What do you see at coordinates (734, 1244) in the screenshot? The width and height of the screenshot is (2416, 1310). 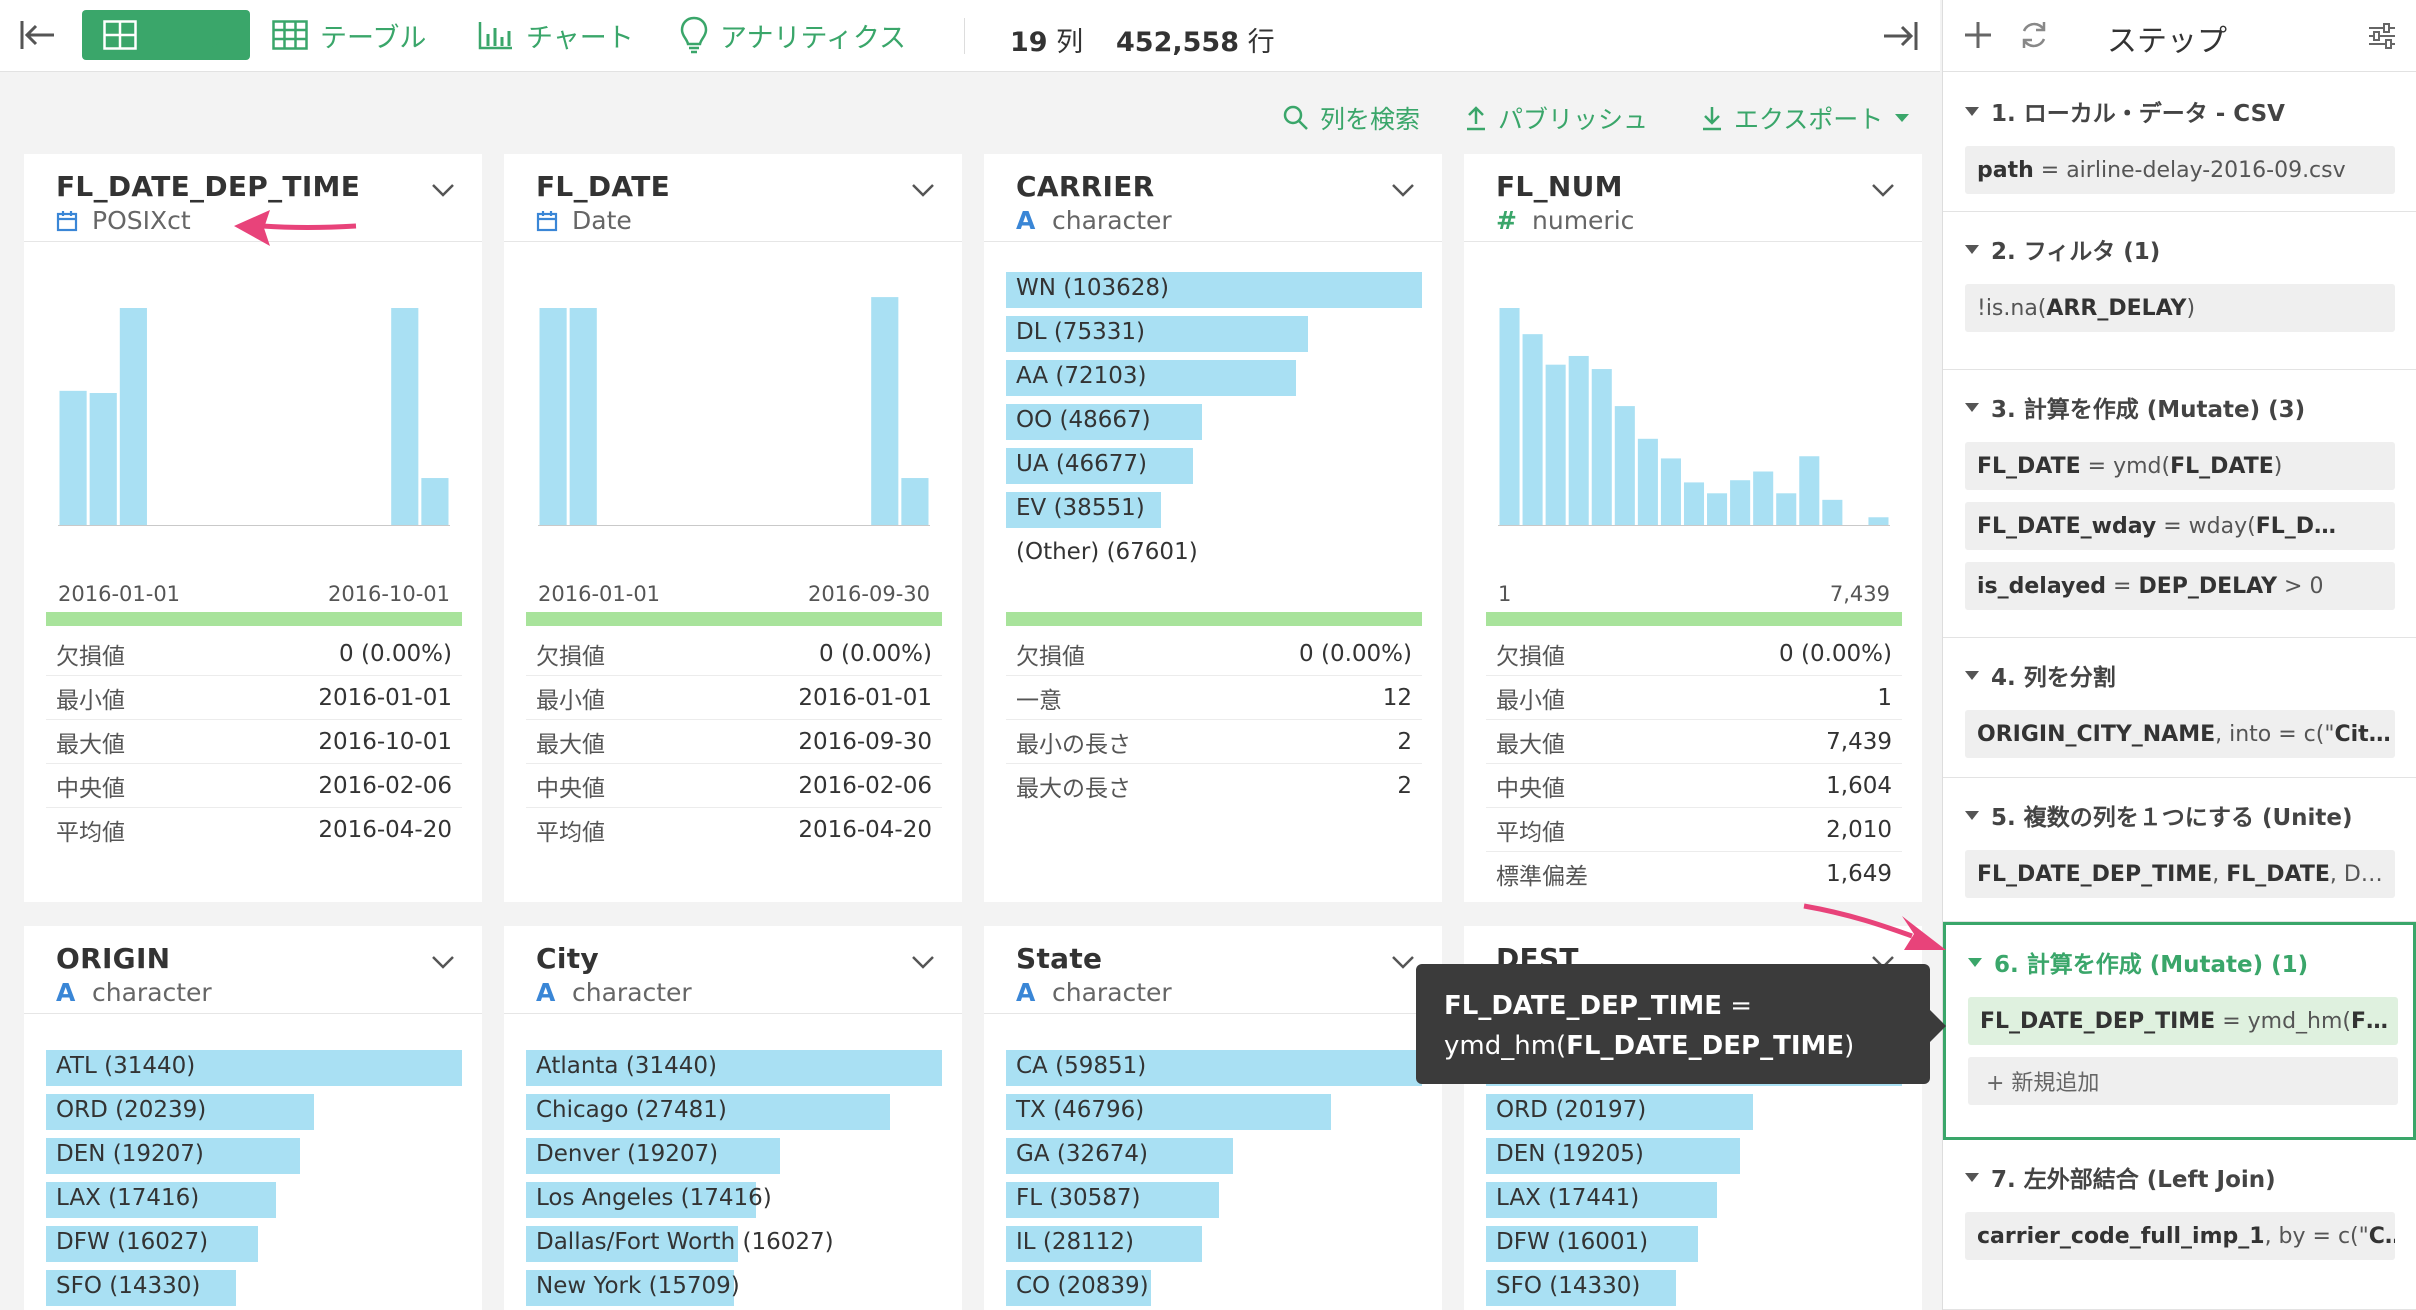 I see `category-item: Dallas/Fort Worth (16027)` at bounding box center [734, 1244].